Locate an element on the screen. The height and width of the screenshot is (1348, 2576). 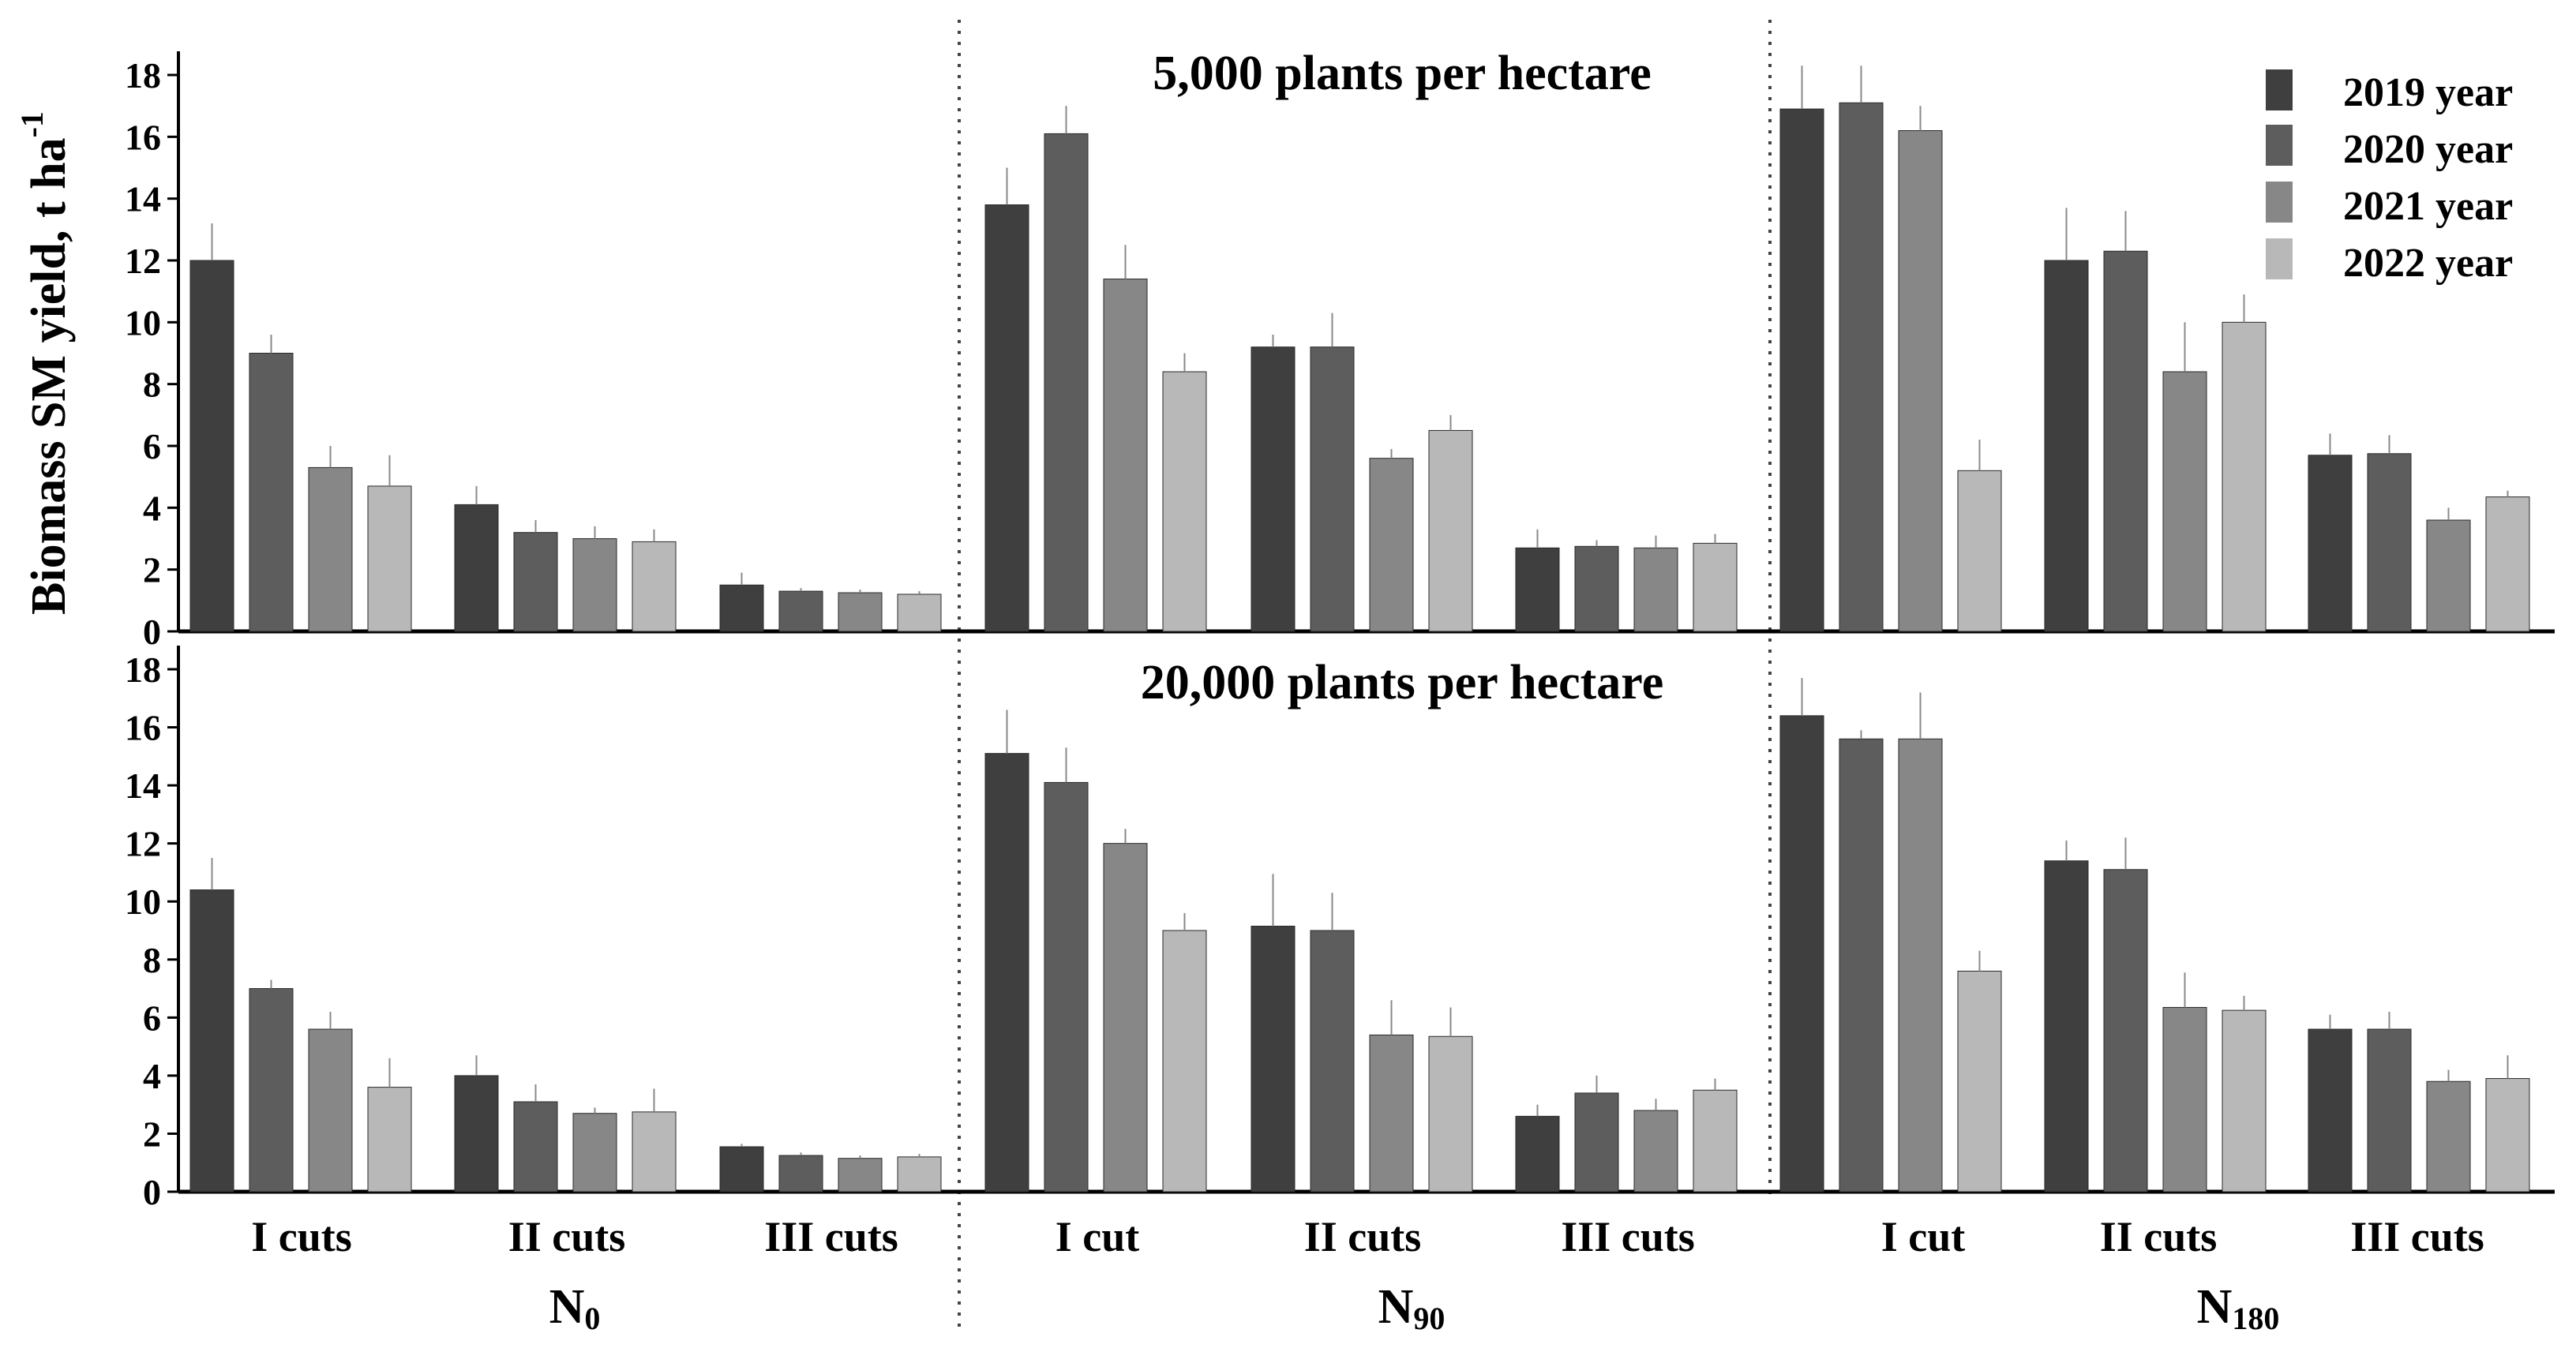
legend-label-2020: 2020 year is located at coordinates (2428, 149).